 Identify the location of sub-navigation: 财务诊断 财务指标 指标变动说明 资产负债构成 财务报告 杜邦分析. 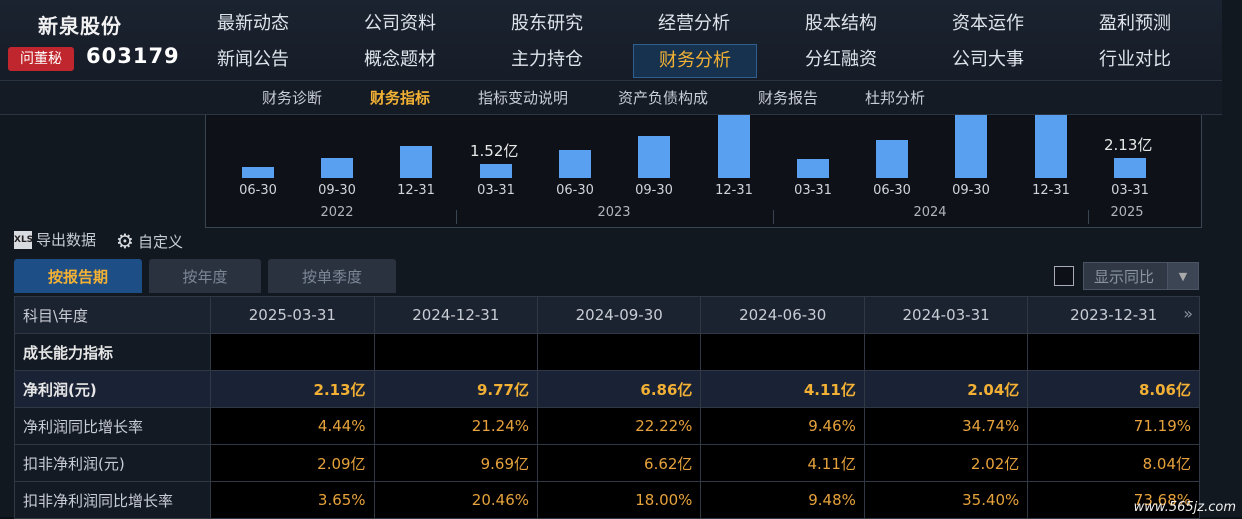
(611, 97).